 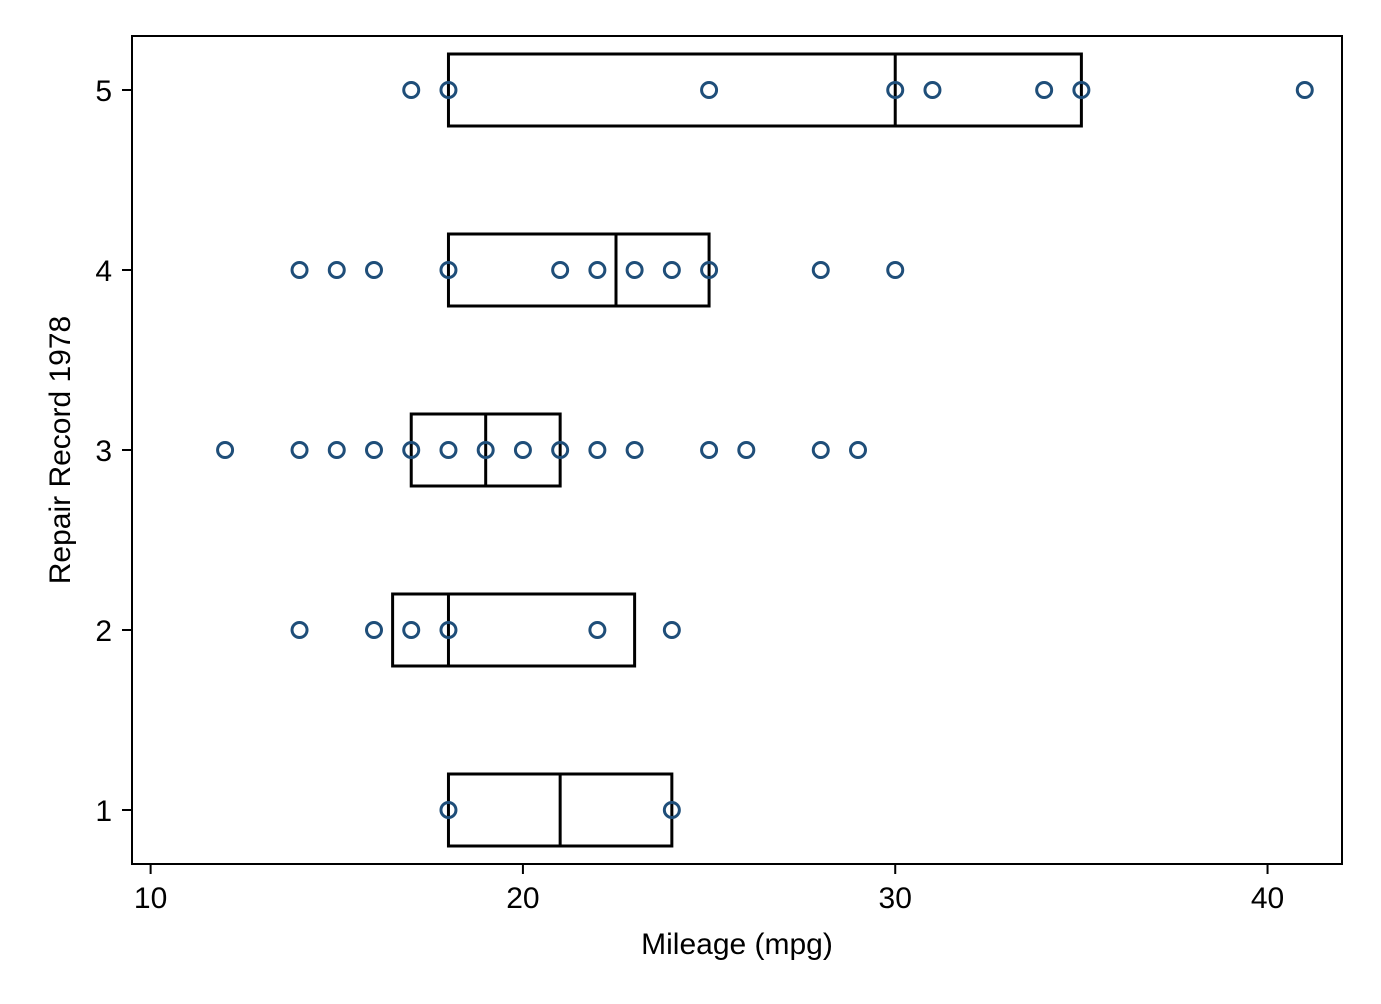 What do you see at coordinates (103, 271) in the screenshot?
I see `y-tick-label: 4` at bounding box center [103, 271].